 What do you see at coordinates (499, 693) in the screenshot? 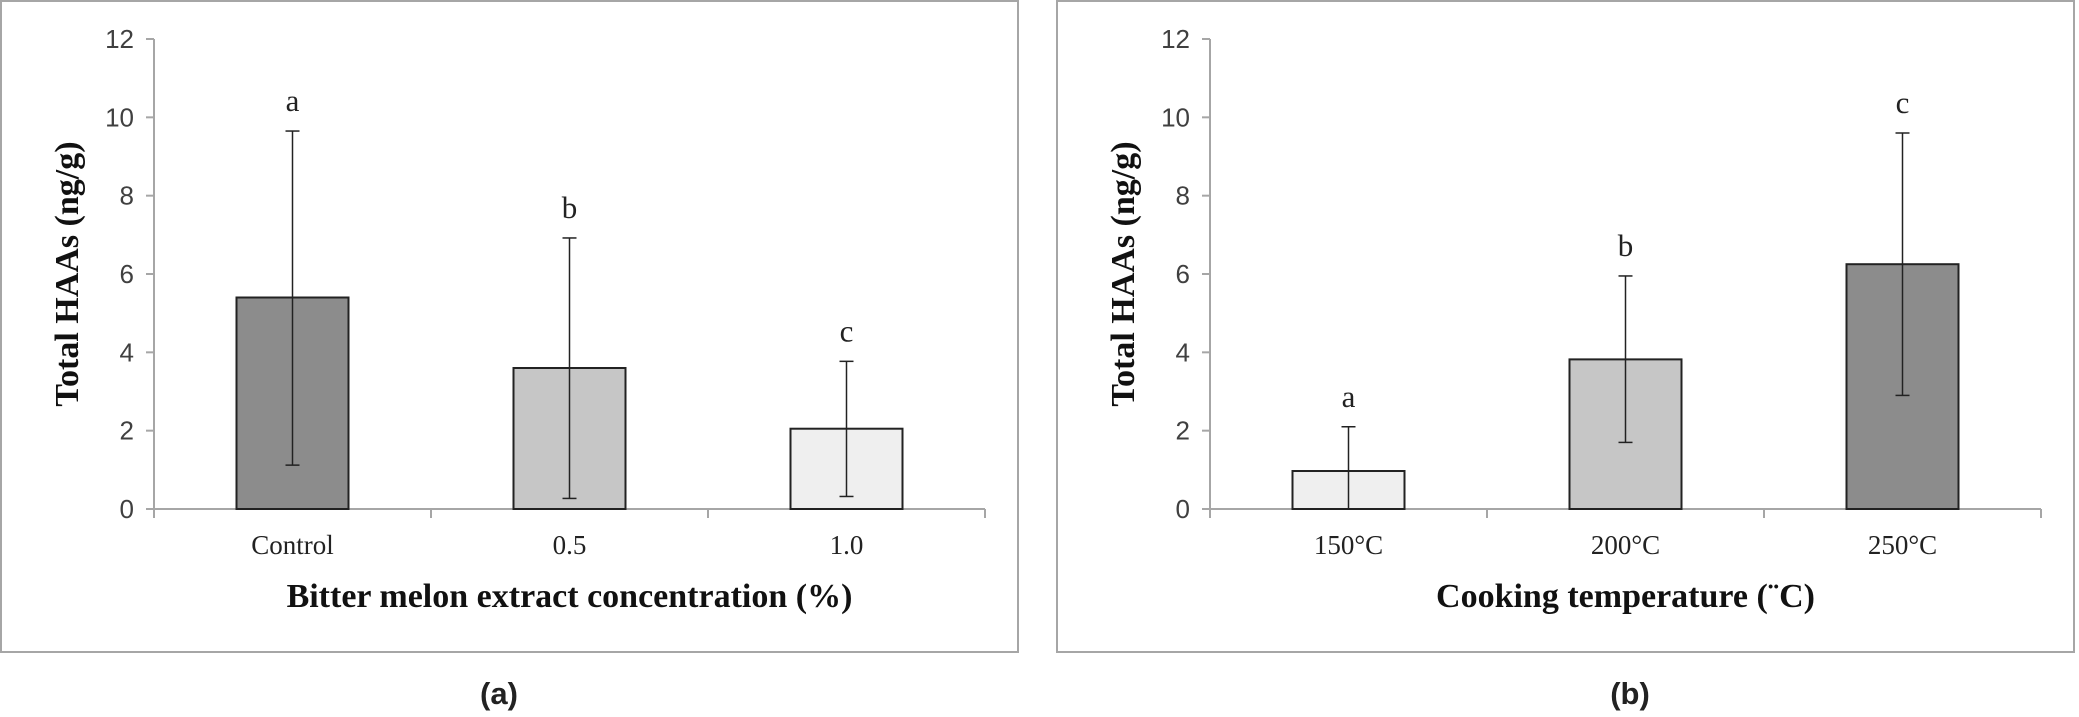
I see `panel-caption-a: (a)` at bounding box center [499, 693].